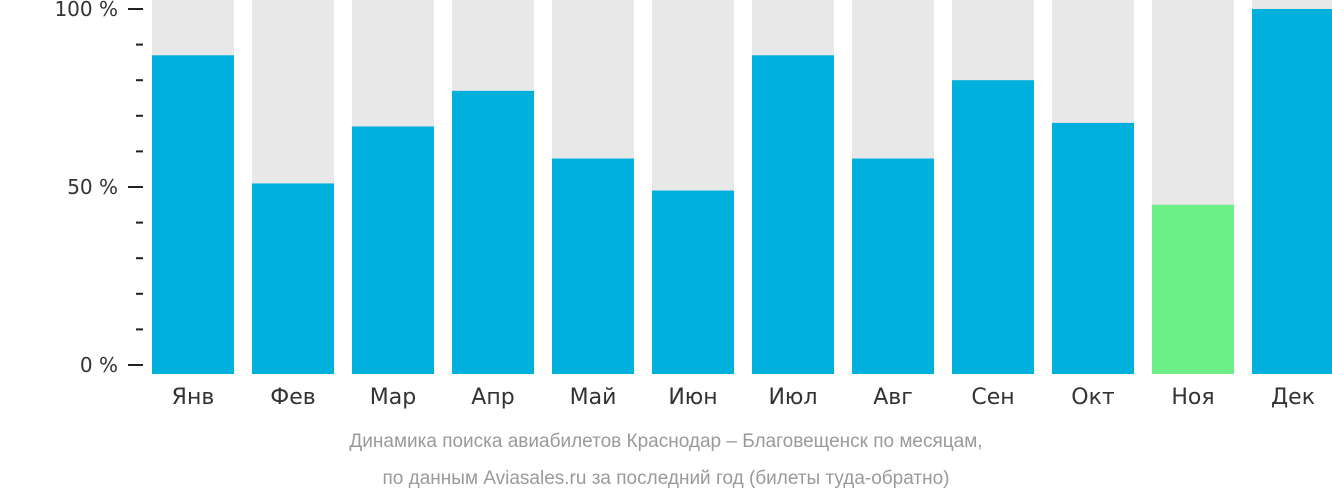 The image size is (1332, 502). Describe the element at coordinates (593, 397) in the screenshot. I see `x-tick-label: Май` at that location.